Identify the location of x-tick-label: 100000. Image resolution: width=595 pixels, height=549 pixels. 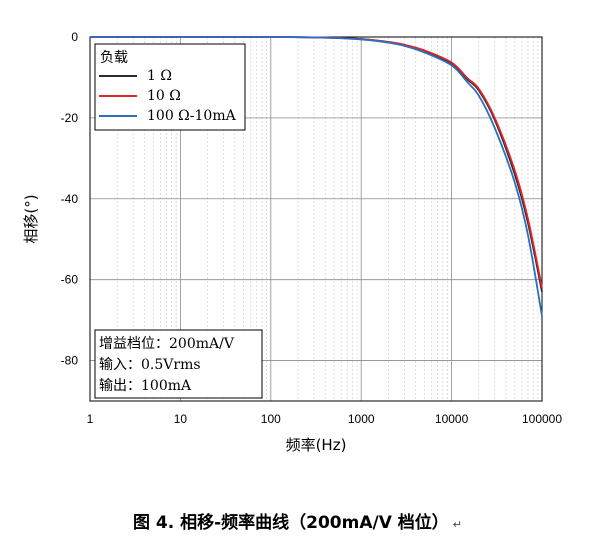
(542, 419).